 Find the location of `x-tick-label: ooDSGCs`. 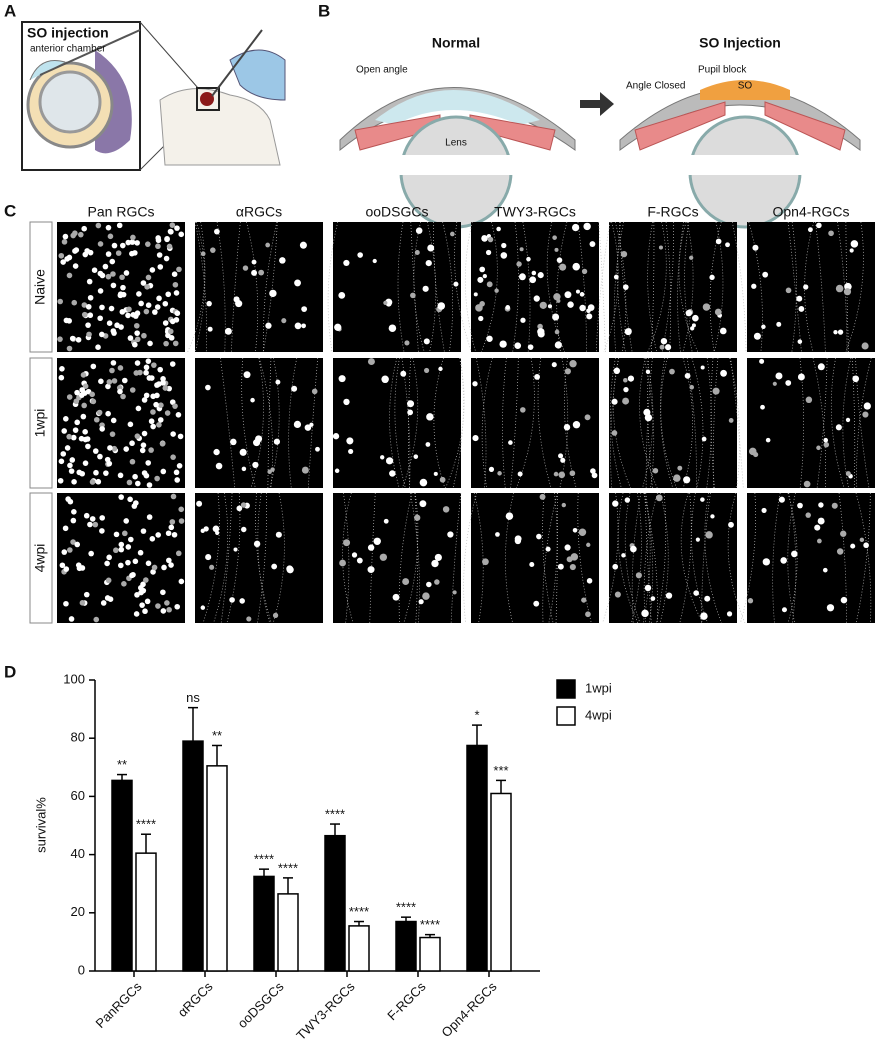

x-tick-label: ooDSGCs is located at coordinates (261, 1005).